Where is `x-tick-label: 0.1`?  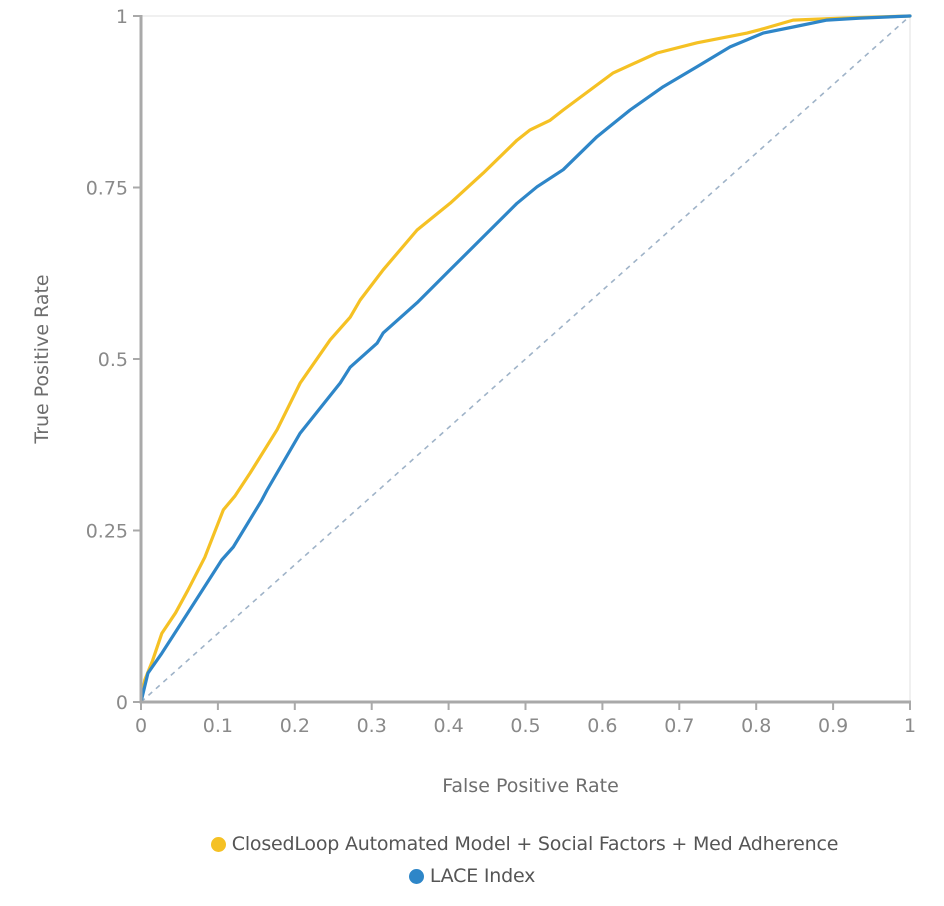
x-tick-label: 0.1 is located at coordinates (218, 726).